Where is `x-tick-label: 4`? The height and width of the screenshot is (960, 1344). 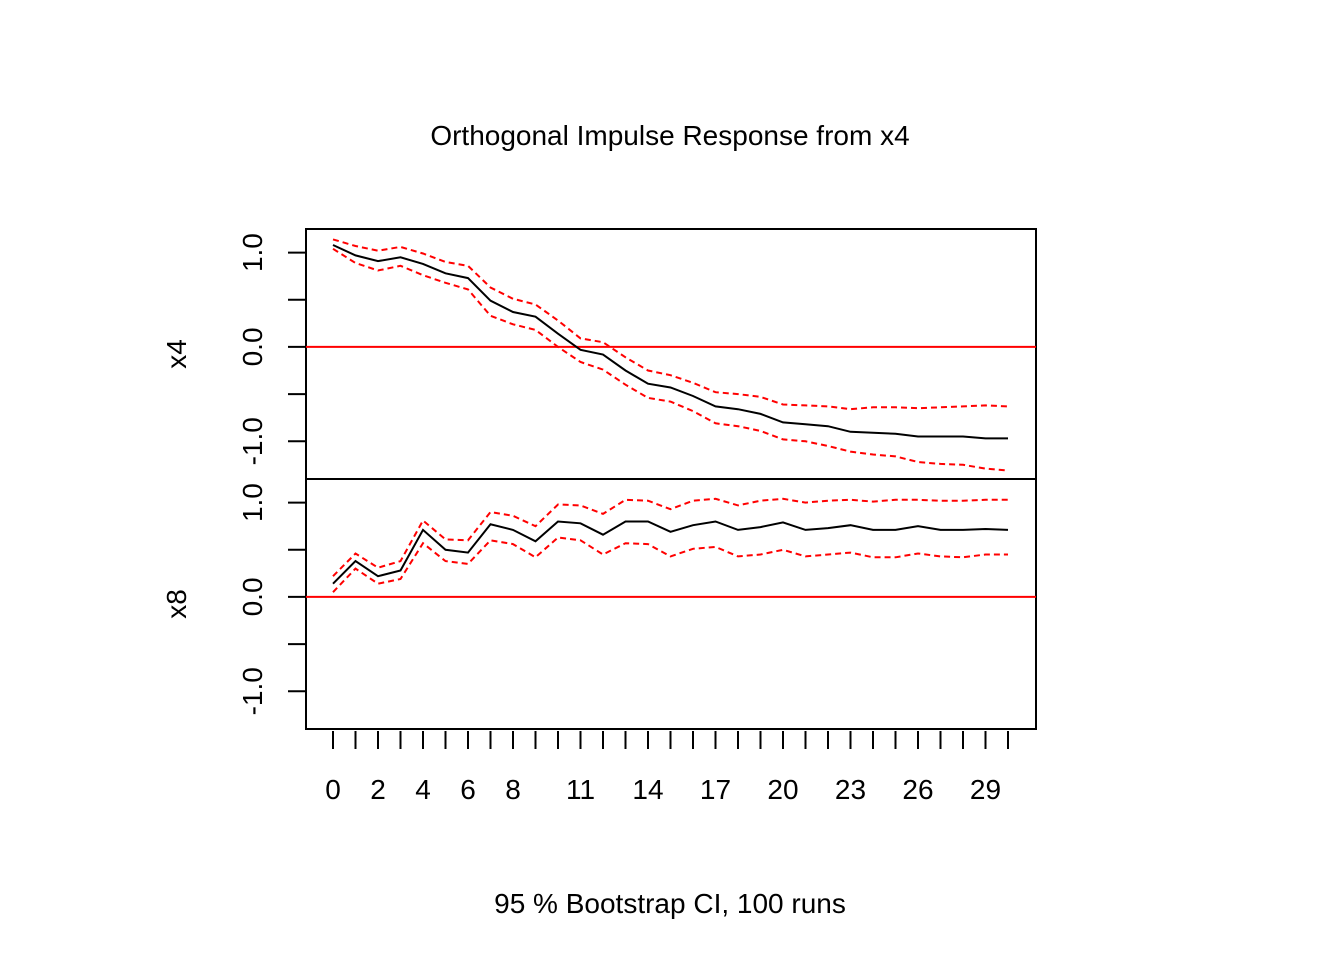
x-tick-label: 4 is located at coordinates (423, 789).